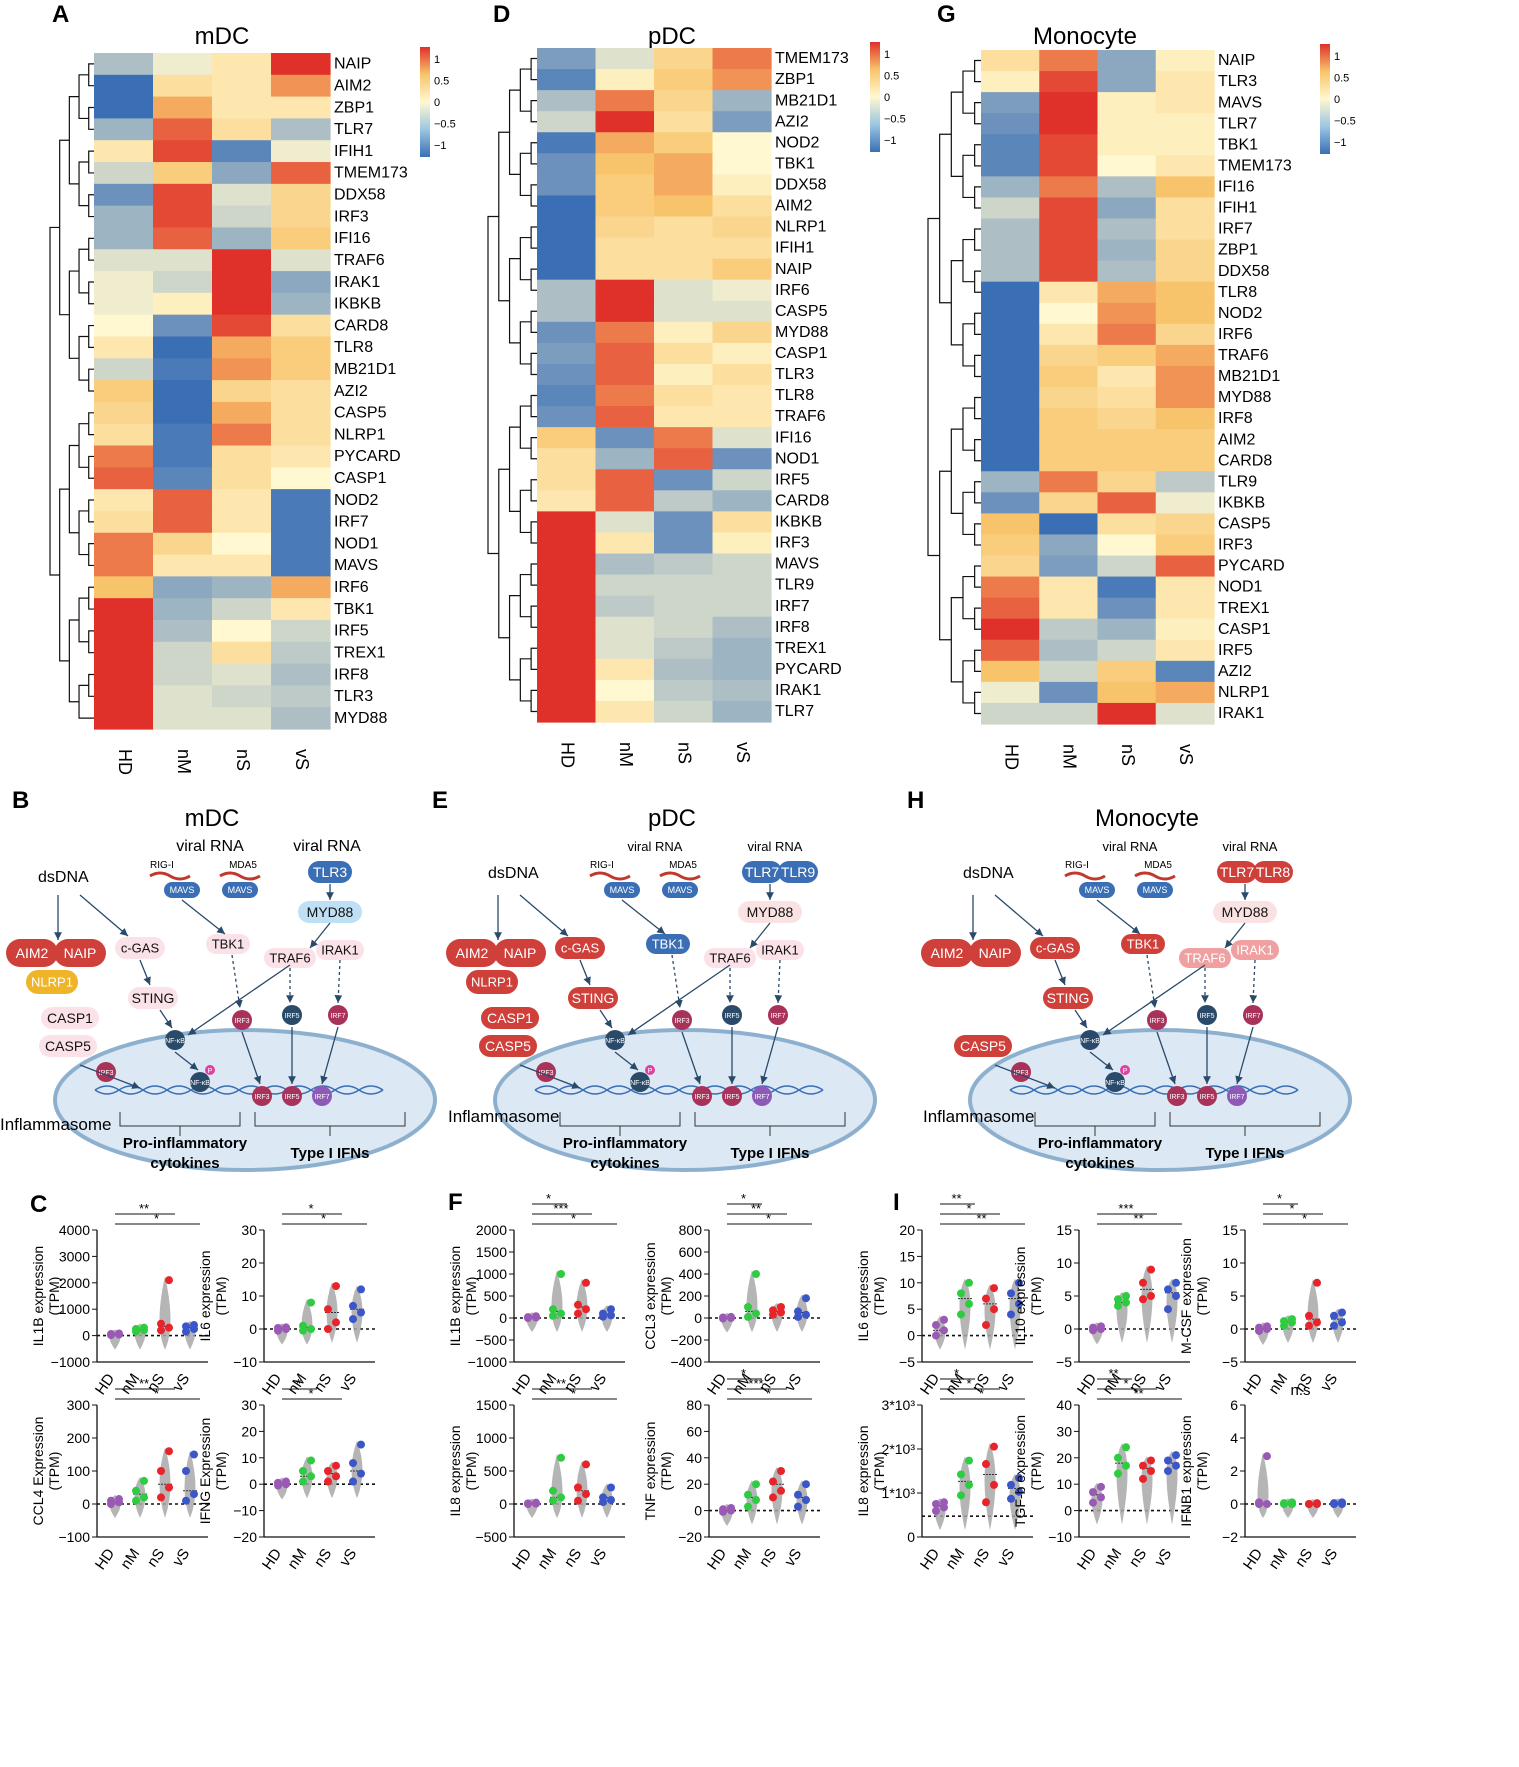  Describe the element at coordinates (990, 1317) in the screenshot. I see `violin-body` at that location.